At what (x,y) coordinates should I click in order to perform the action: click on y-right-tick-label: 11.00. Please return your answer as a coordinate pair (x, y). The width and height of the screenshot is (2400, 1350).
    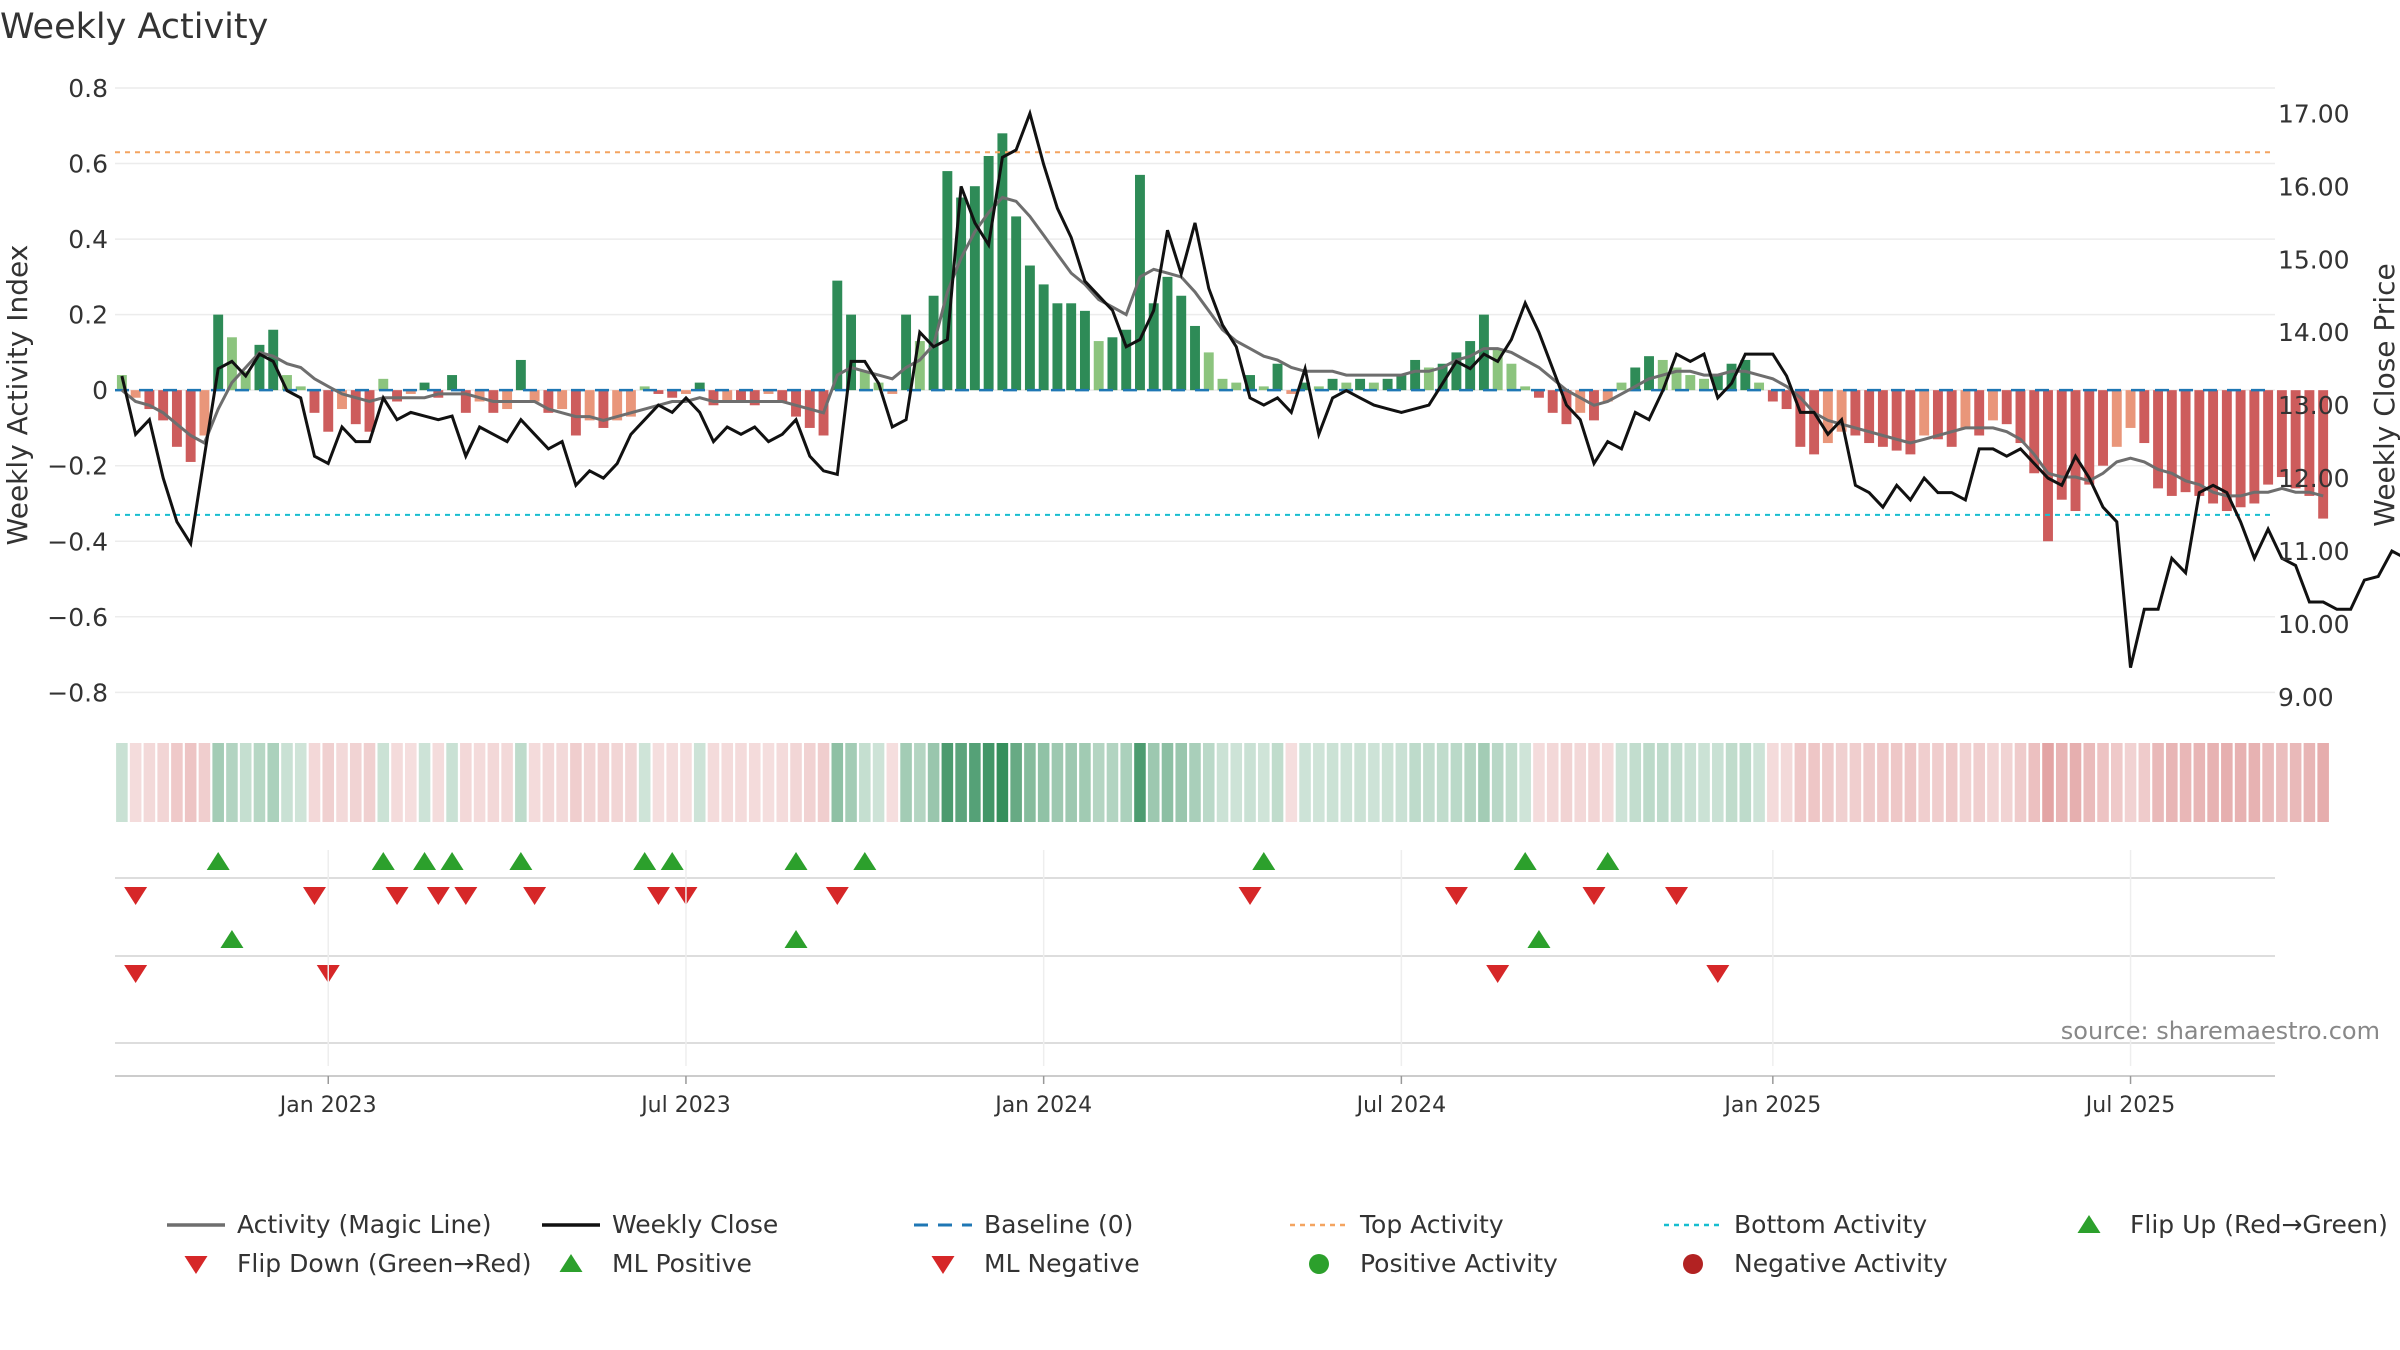
    Looking at the image, I should click on (2314, 551).